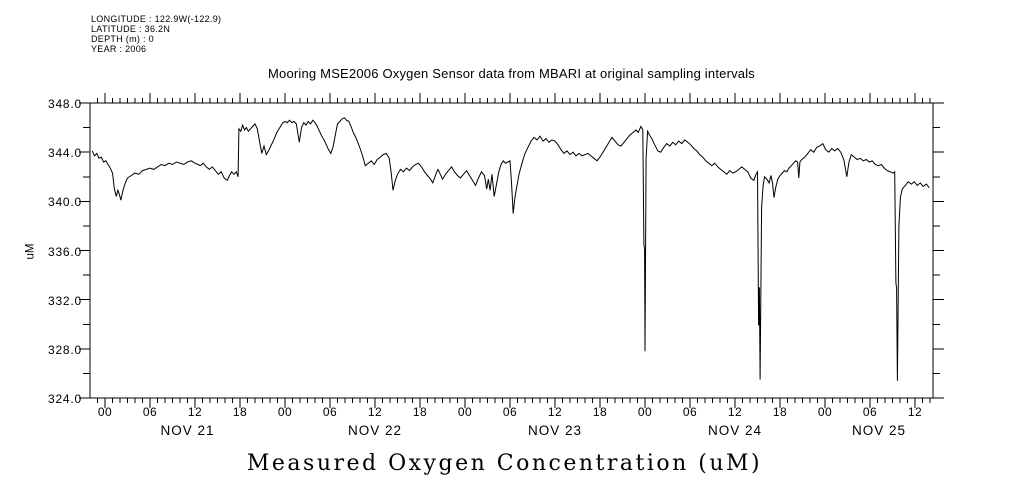 The image size is (1009, 504). Describe the element at coordinates (64, 202) in the screenshot. I see `y-axis-tick-label: 340.0` at that location.